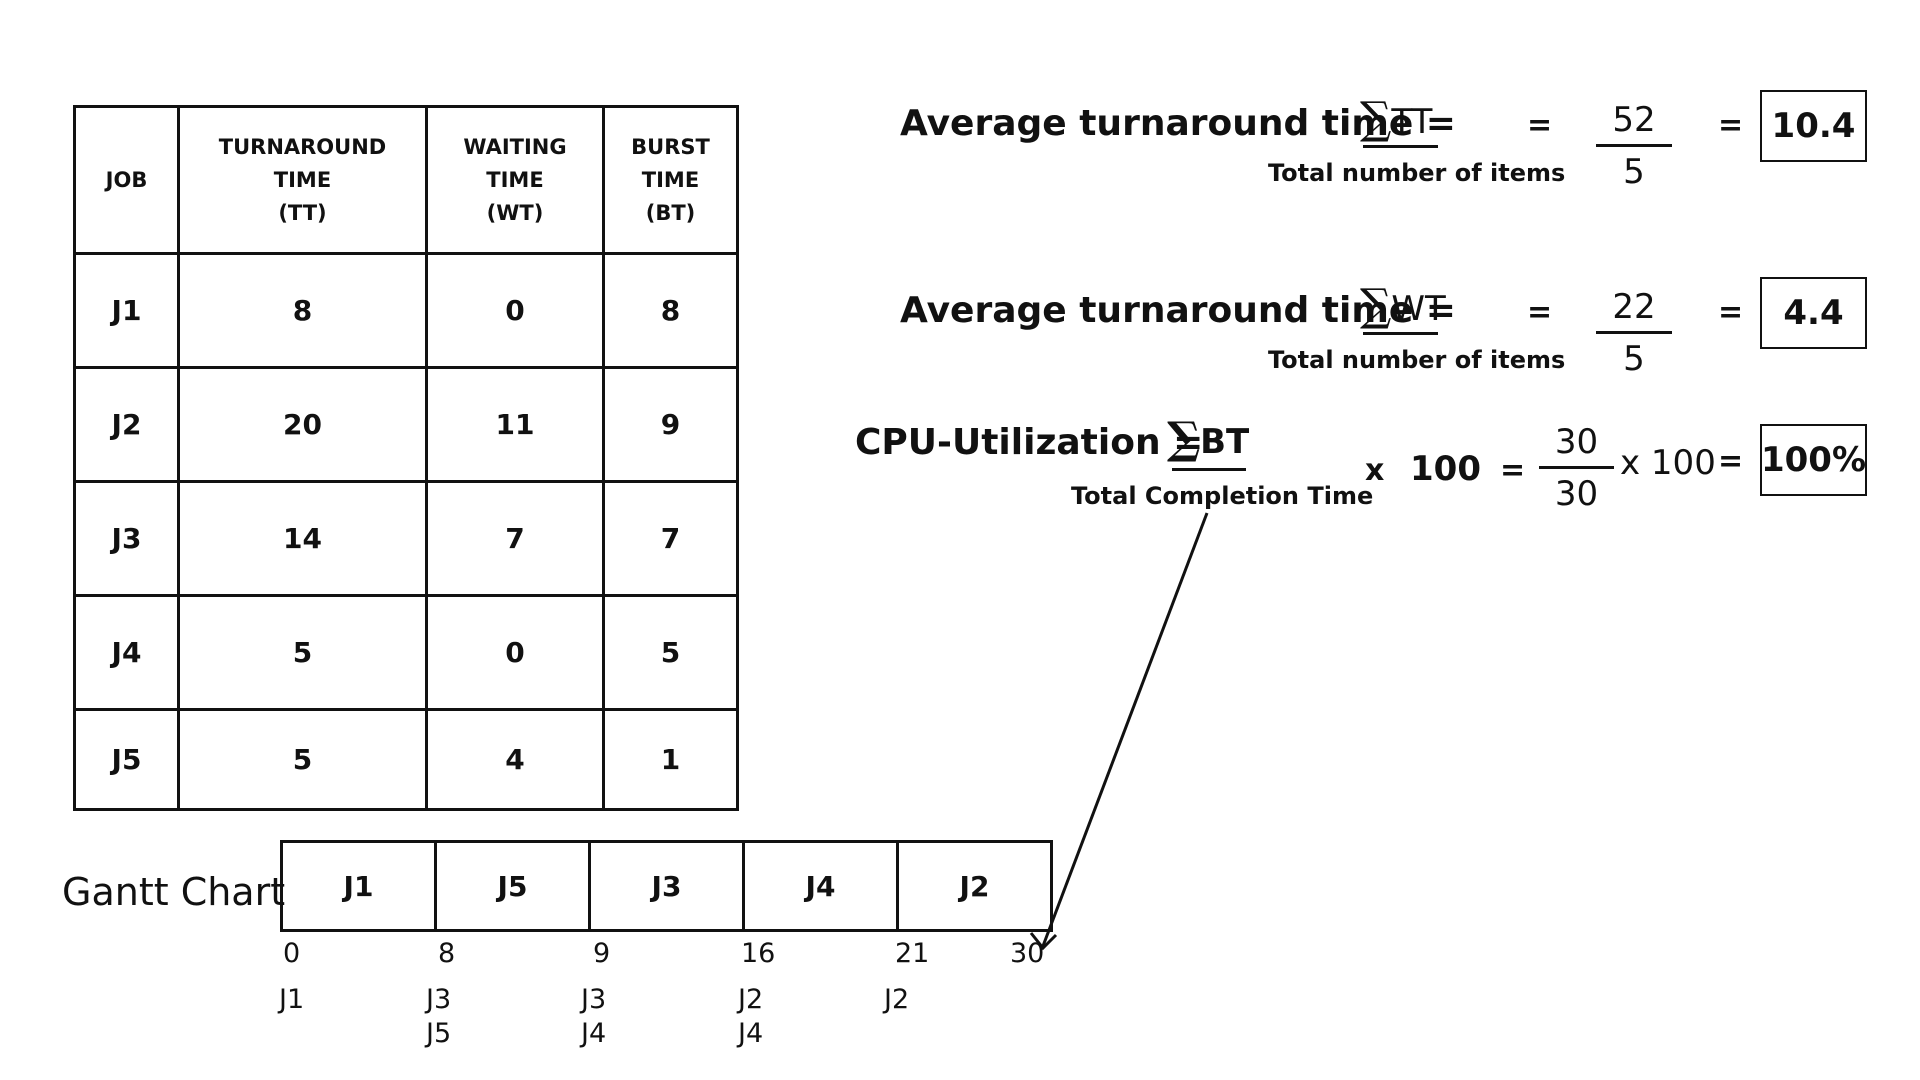  I want to click on queue-item: J1, so click(292, 999).